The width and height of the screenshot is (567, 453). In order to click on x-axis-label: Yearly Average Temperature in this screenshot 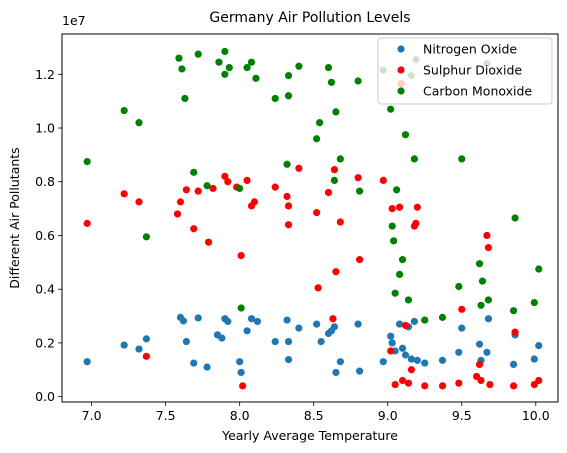, I will do `click(309, 435)`.